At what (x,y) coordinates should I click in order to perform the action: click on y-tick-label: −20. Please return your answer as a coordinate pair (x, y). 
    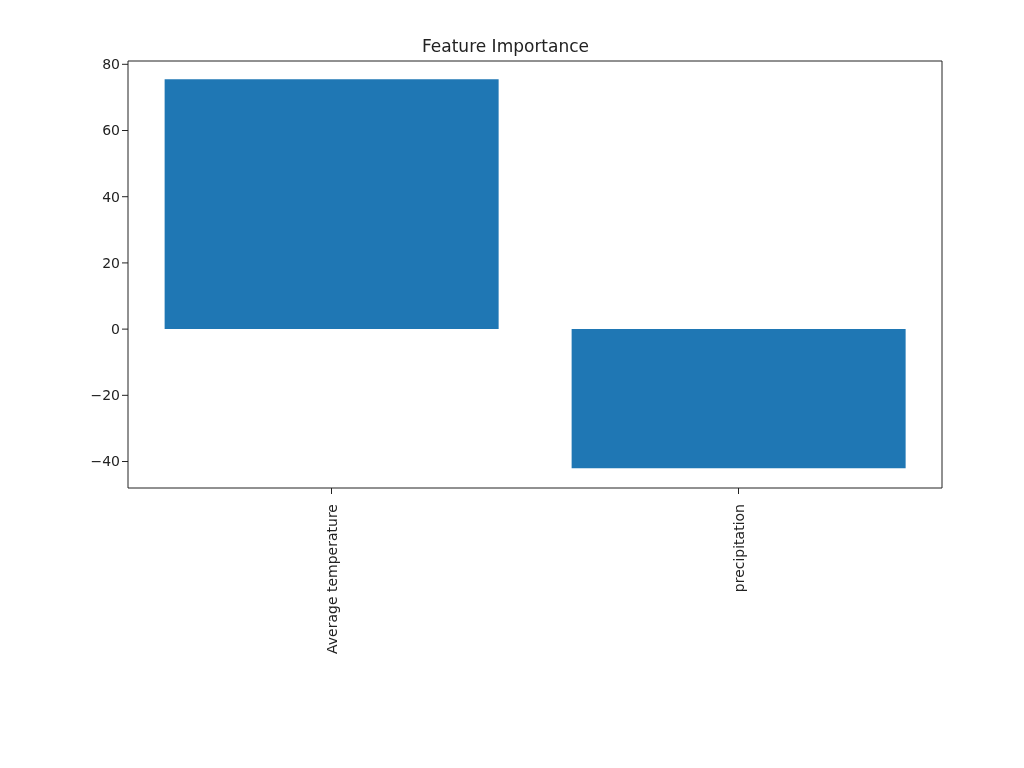
    Looking at the image, I should click on (105, 395).